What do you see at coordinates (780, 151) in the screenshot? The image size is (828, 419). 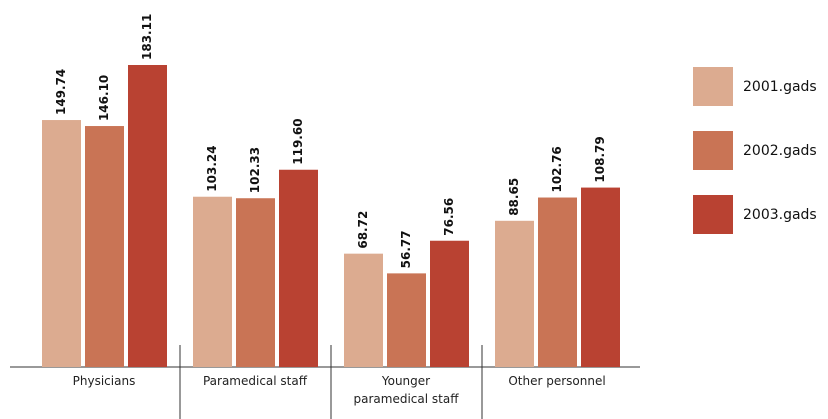 I see `legend-label: 2002.gads` at bounding box center [780, 151].